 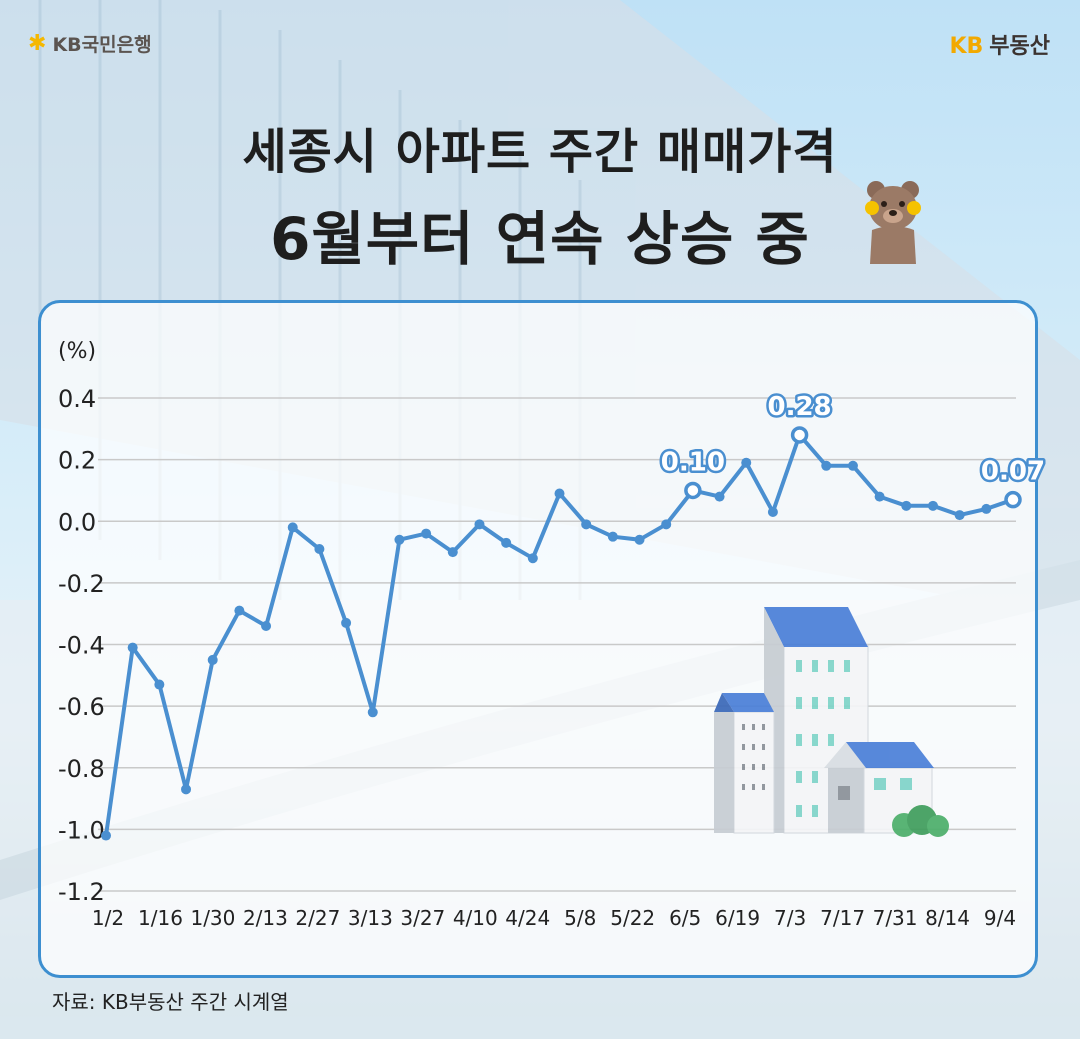 What do you see at coordinates (580, 918) in the screenshot?
I see `x-tick-label: 5/8` at bounding box center [580, 918].